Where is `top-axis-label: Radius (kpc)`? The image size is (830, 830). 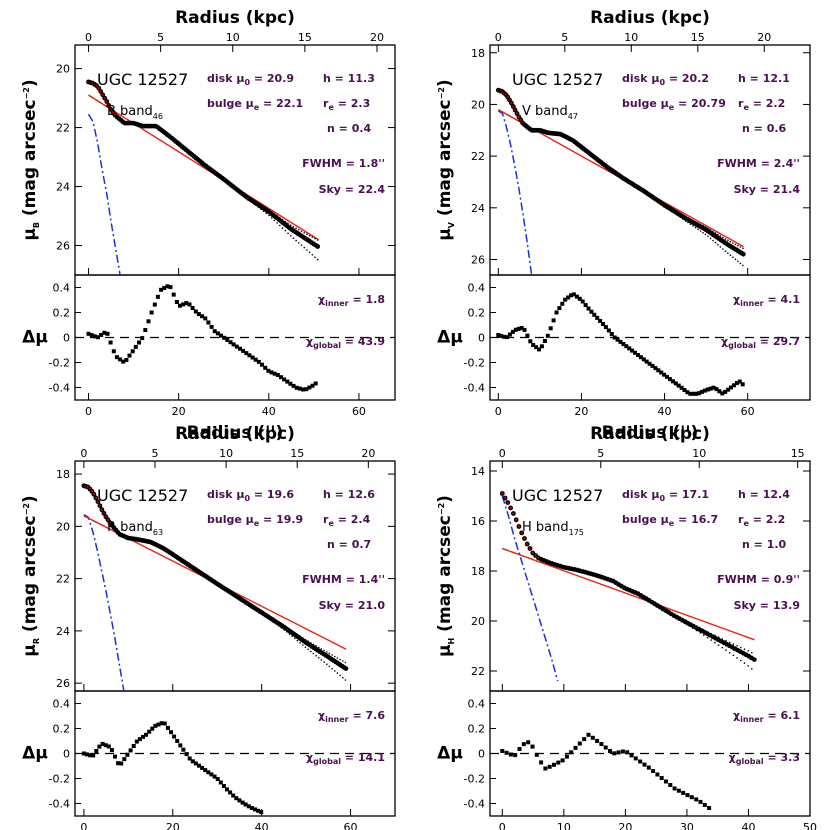 top-axis-label: Radius (kpc) is located at coordinates (235, 434).